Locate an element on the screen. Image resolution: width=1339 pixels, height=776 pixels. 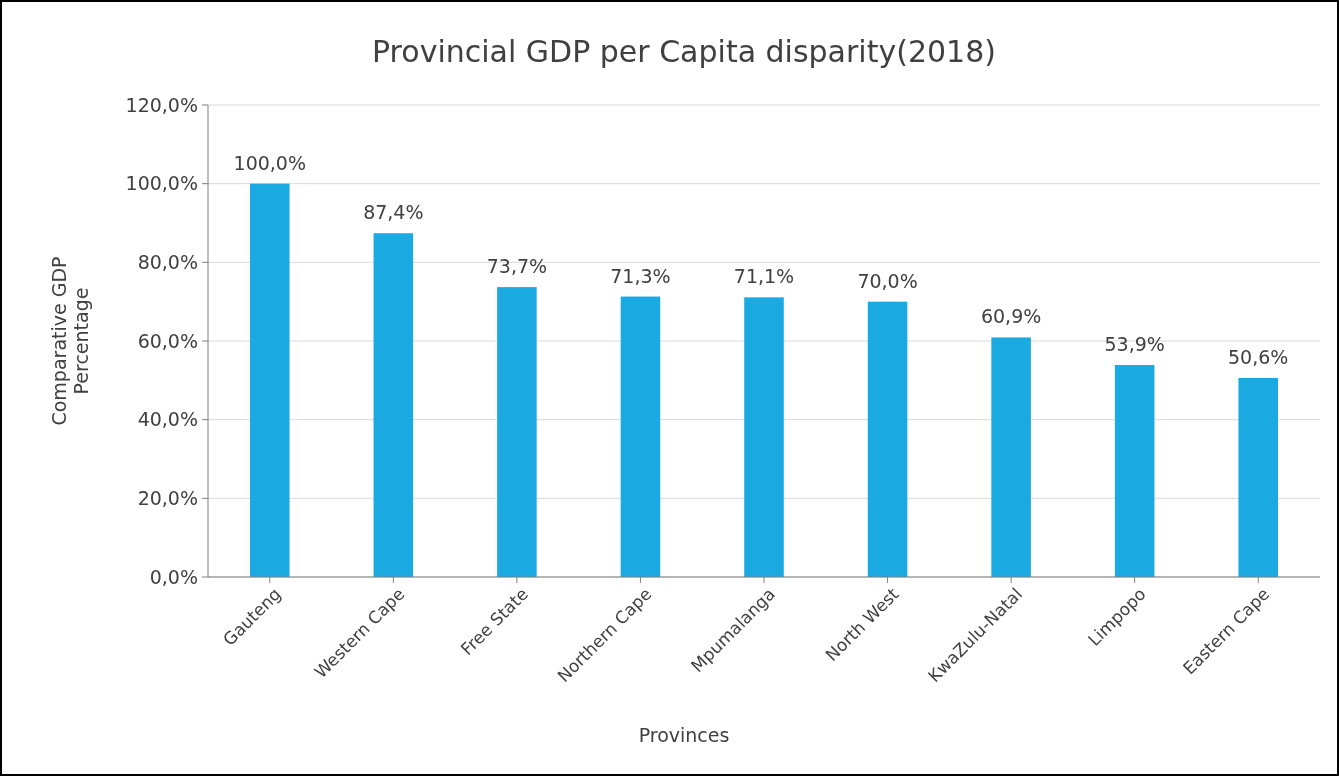
y-tick-label: 60,0% is located at coordinates (167, 340).